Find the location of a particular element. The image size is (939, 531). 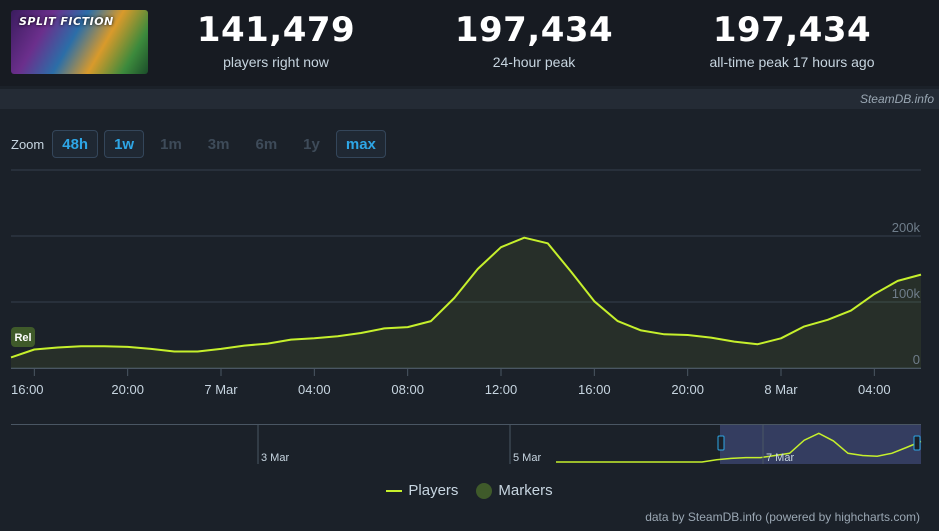

x-tick-label: 12:00 is located at coordinates (501, 389).